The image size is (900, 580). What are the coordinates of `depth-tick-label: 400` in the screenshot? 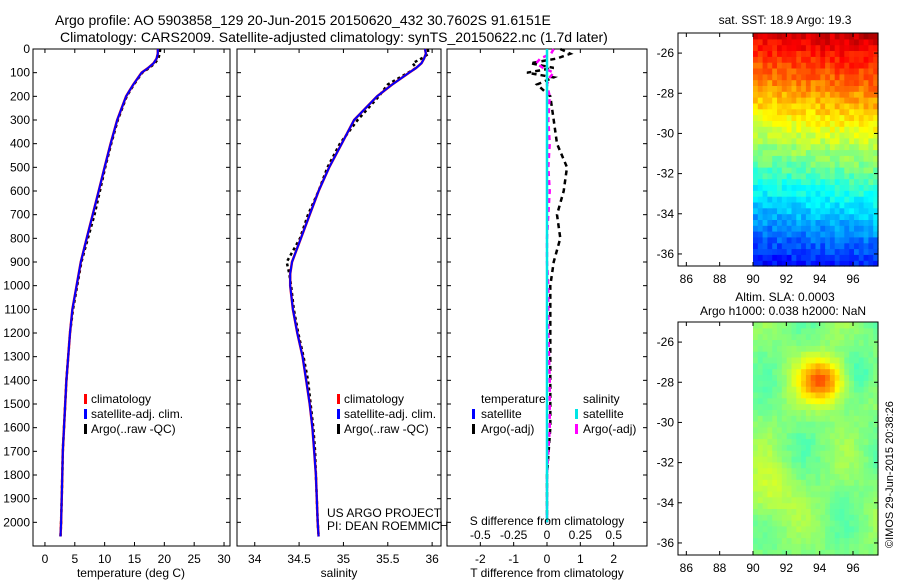 It's located at (20, 144).